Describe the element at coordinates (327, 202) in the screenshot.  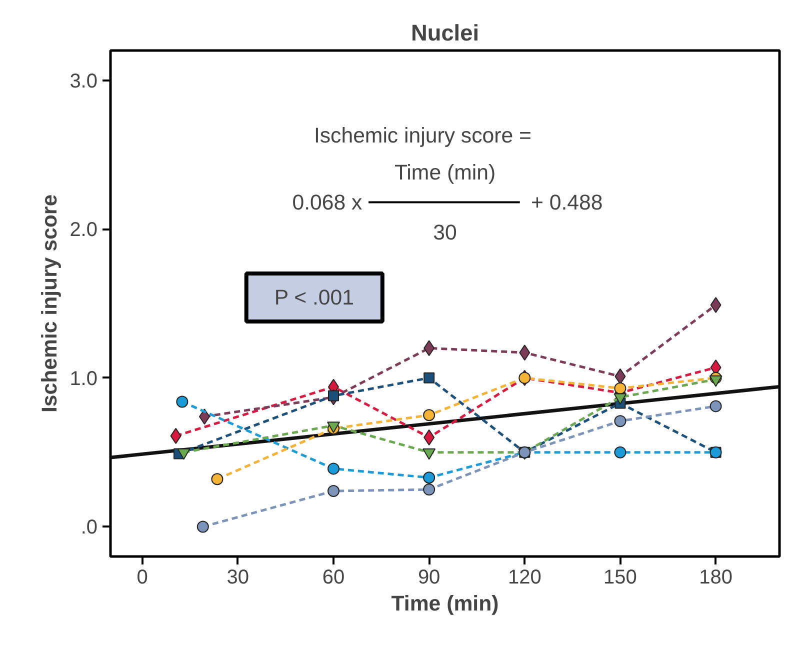
I see `annotation: 0.068 x` at that location.